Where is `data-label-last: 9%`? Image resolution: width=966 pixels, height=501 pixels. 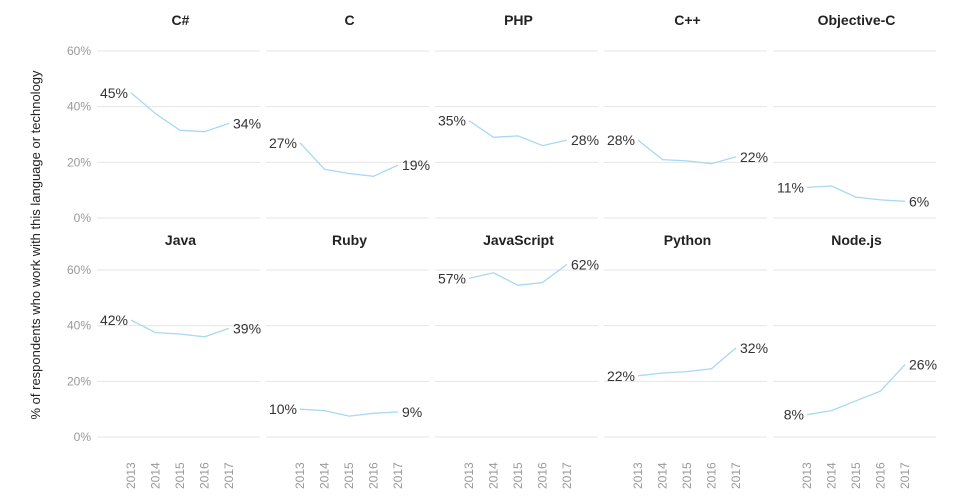 data-label-last: 9% is located at coordinates (412, 412).